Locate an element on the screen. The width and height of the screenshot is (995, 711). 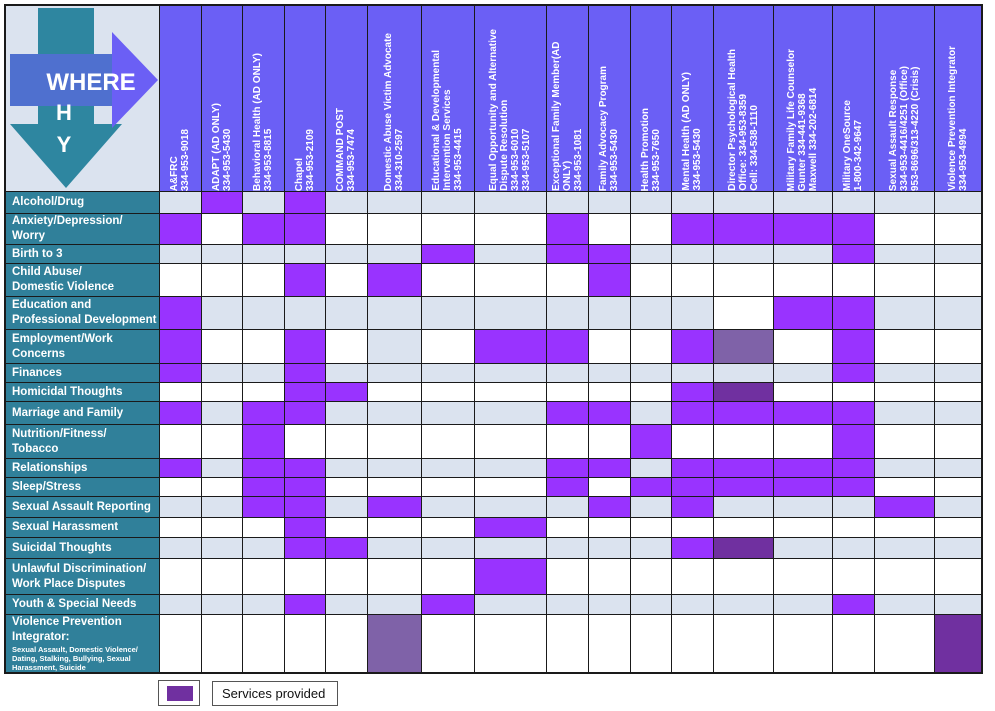
table-row: Education and Professional Development is located at coordinates (493, 313).